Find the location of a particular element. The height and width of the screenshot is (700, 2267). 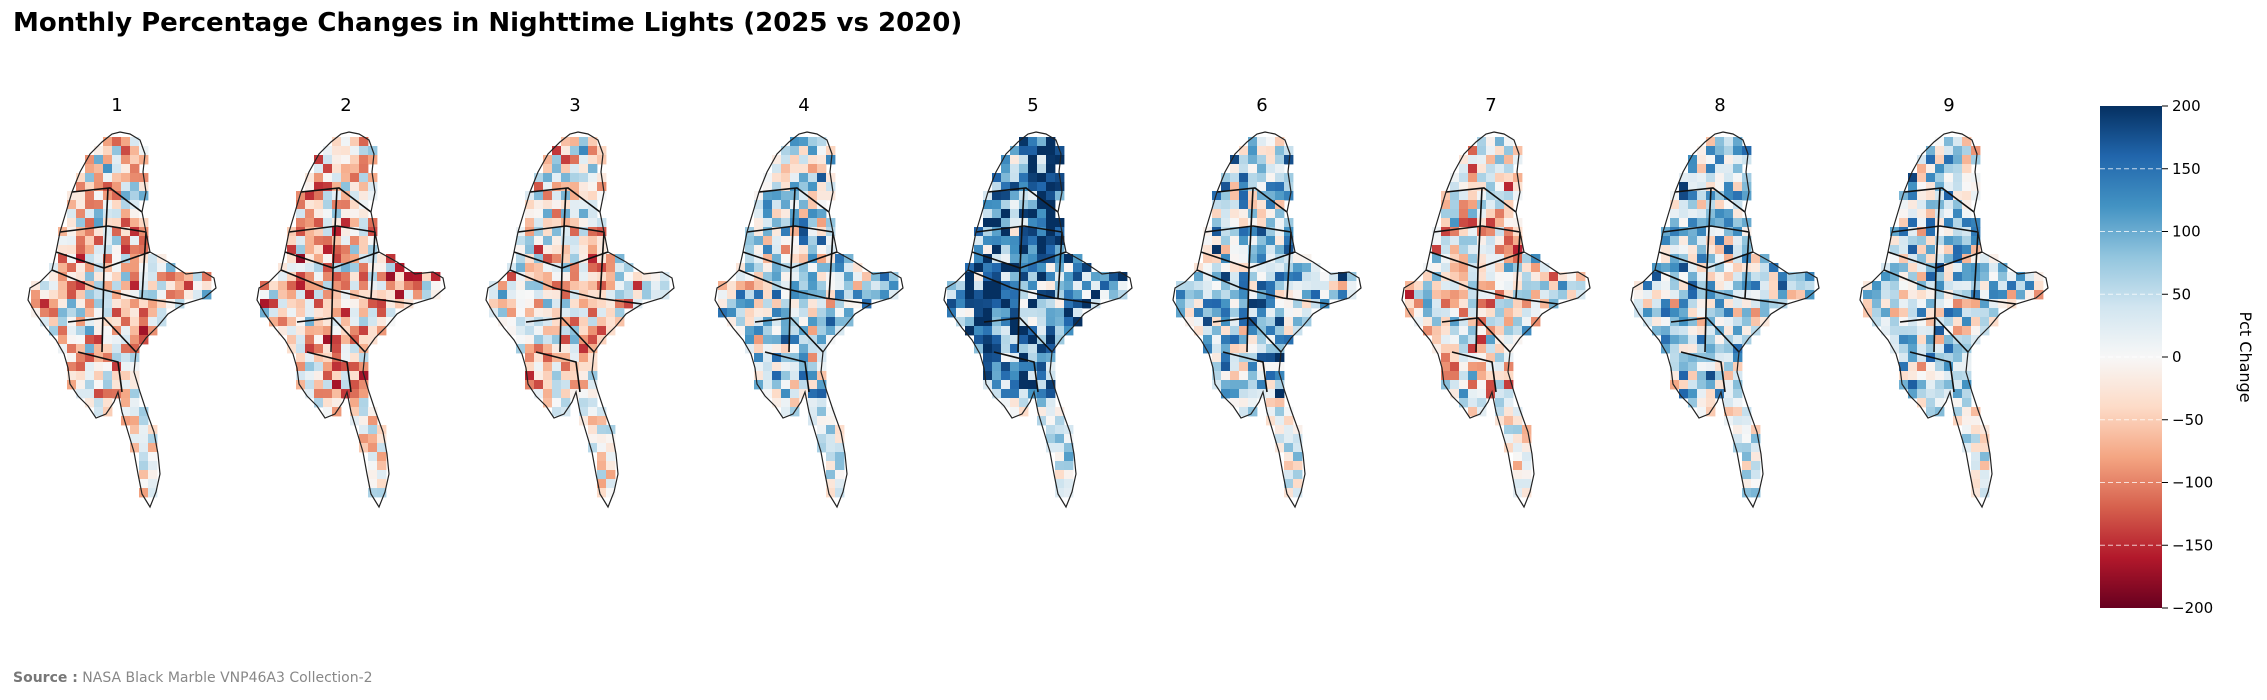

country-outline is located at coordinates (122, 320).